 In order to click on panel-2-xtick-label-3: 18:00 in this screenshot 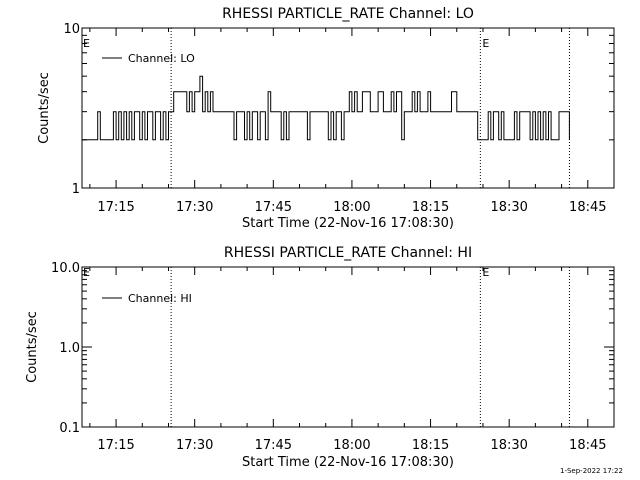, I will do `click(351, 445)`.